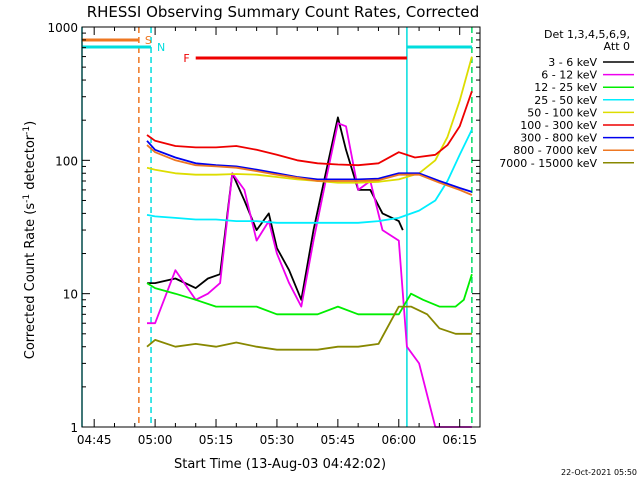 Image resolution: width=640 pixels, height=480 pixels. What do you see at coordinates (216, 440) in the screenshot?
I see `x-tick-label: 05:15` at bounding box center [216, 440].